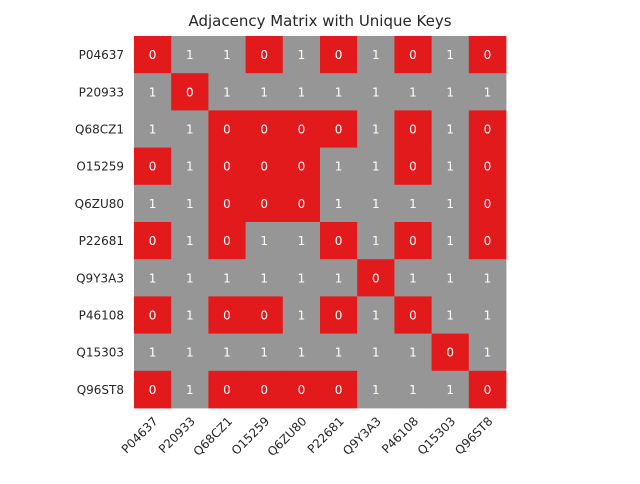 The width and height of the screenshot is (640, 484). Describe the element at coordinates (362, 436) in the screenshot. I see `column-tick-label: Q9Y3A3` at that location.